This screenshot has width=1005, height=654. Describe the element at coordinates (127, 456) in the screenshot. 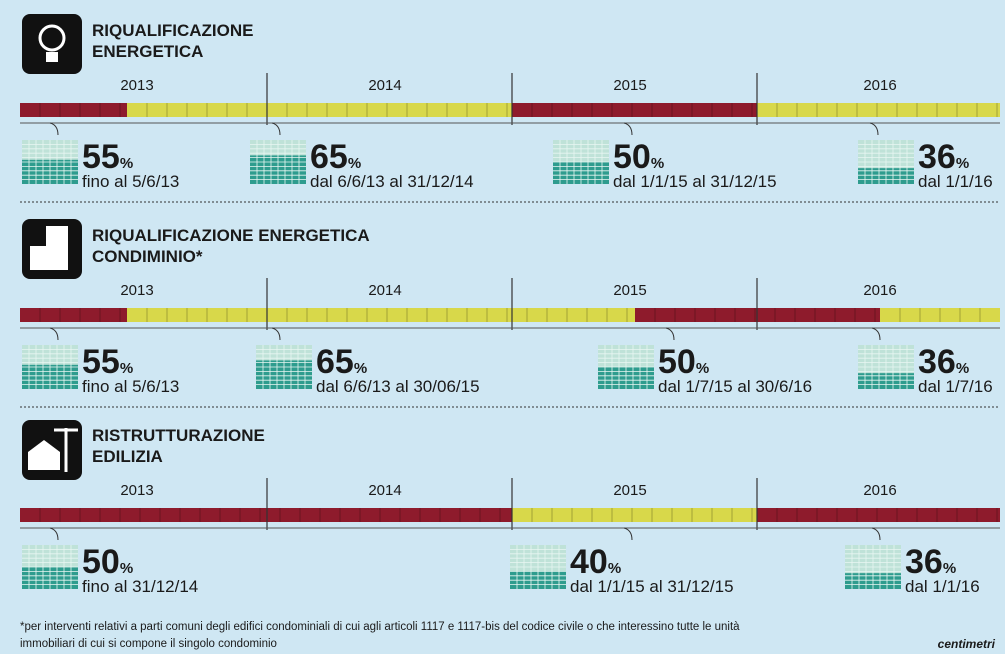

I see `section-title: EDILIZIA` at that location.